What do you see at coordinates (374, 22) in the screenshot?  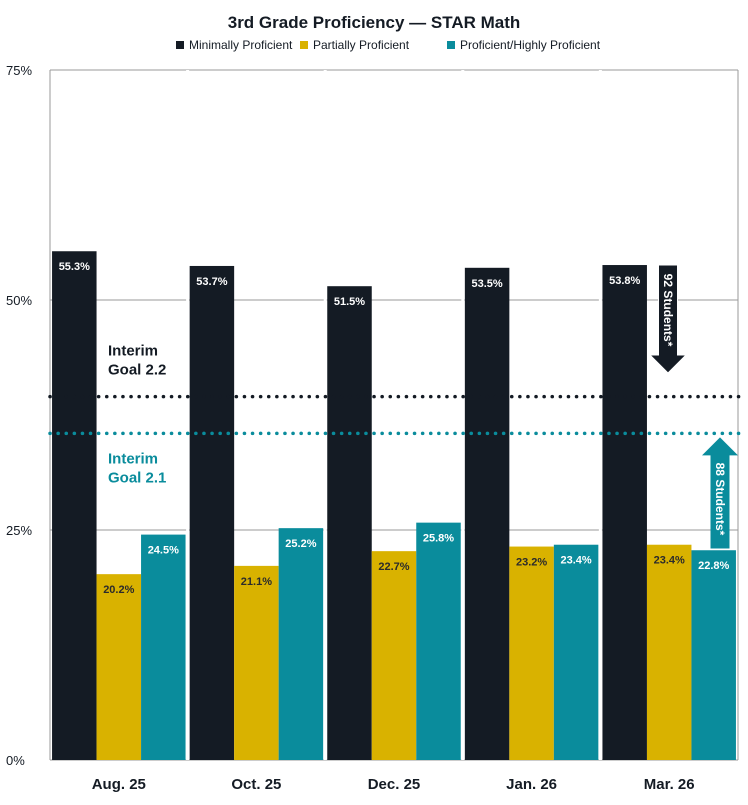 I see `chart-title: 3rd Grade Proficiency — STAR Math` at bounding box center [374, 22].